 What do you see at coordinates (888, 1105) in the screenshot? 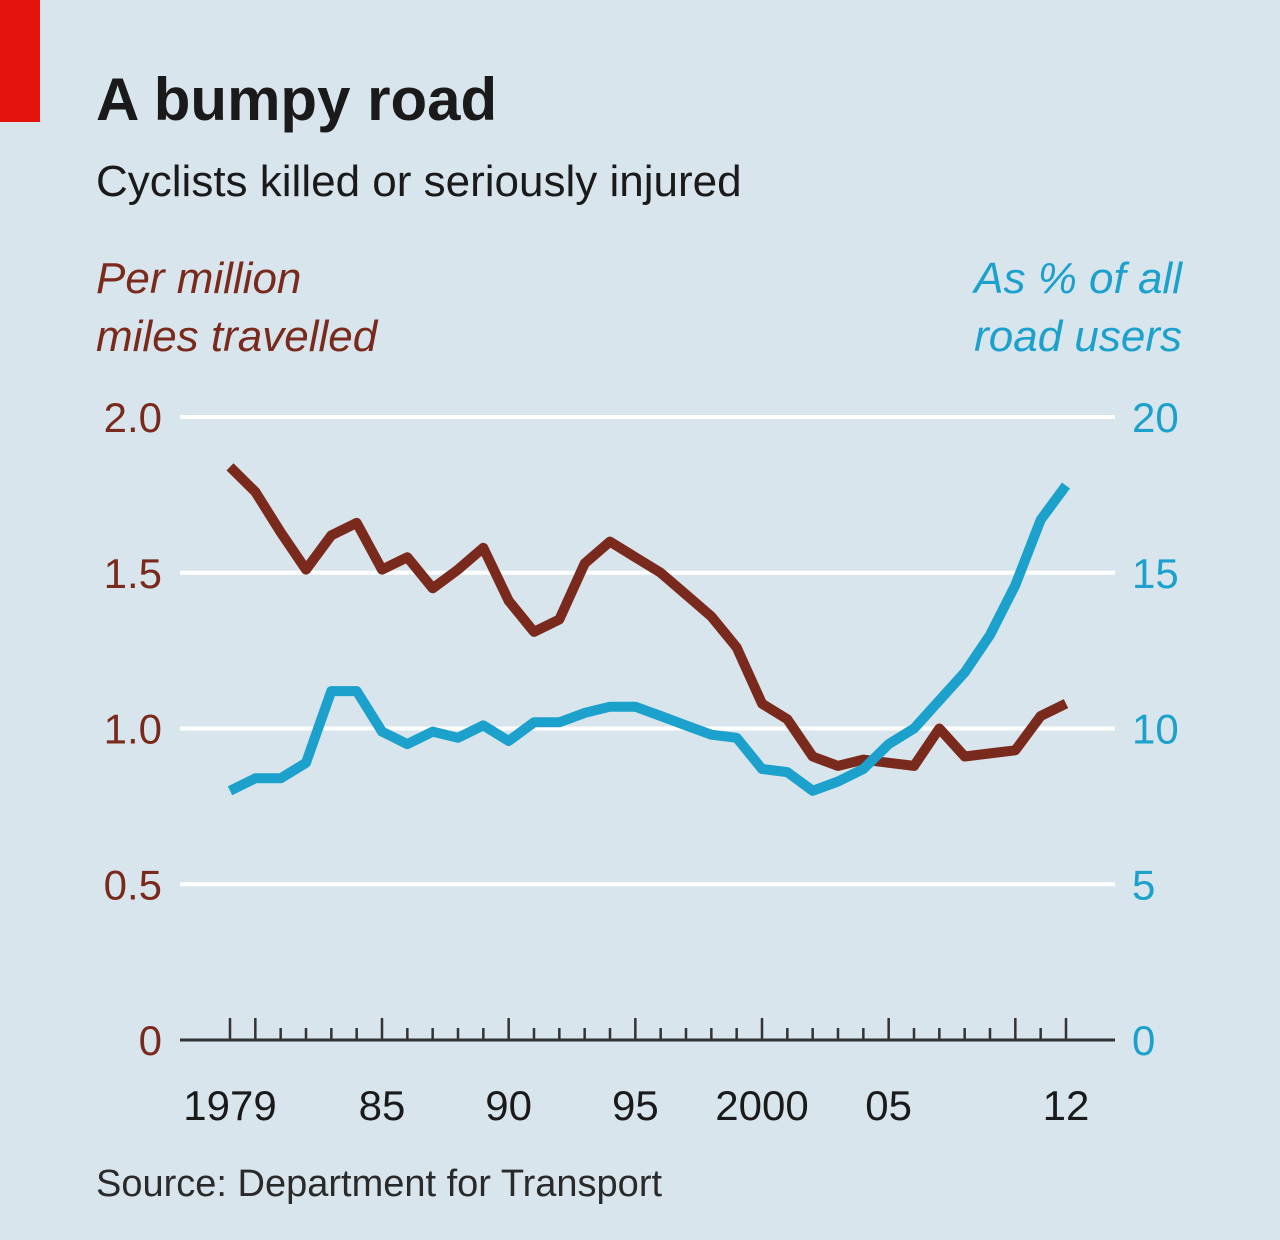
I see `x-tick-label: 05` at bounding box center [888, 1105].